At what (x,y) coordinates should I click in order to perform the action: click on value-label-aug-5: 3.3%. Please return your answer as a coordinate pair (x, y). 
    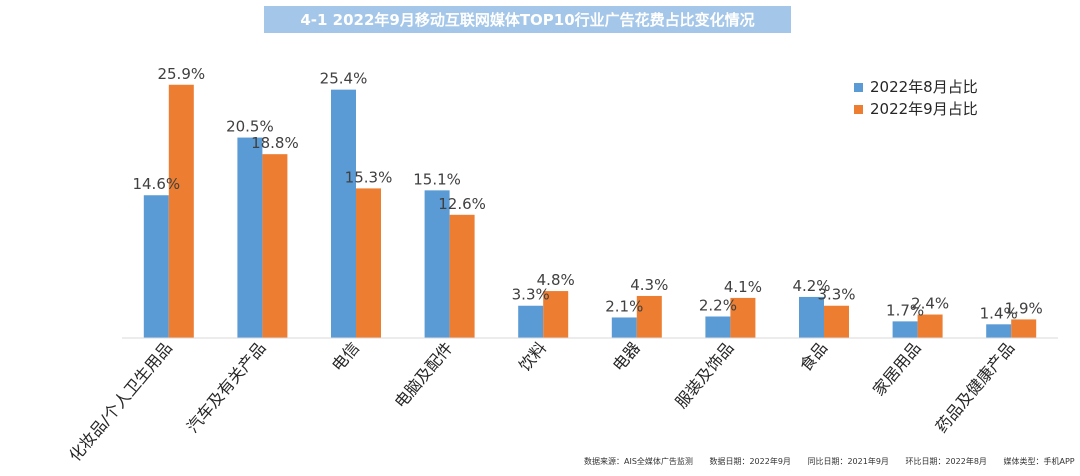
    Looking at the image, I should click on (531, 295).